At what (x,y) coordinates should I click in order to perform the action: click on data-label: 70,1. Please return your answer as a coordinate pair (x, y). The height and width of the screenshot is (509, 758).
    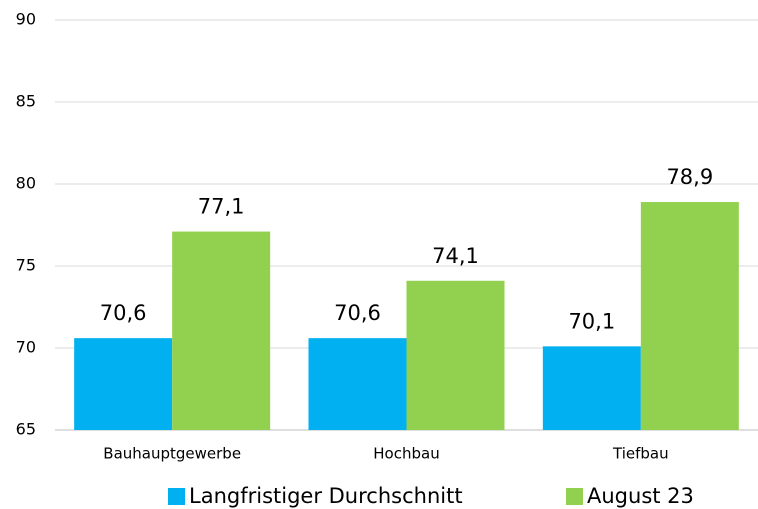
    Looking at the image, I should click on (591, 321).